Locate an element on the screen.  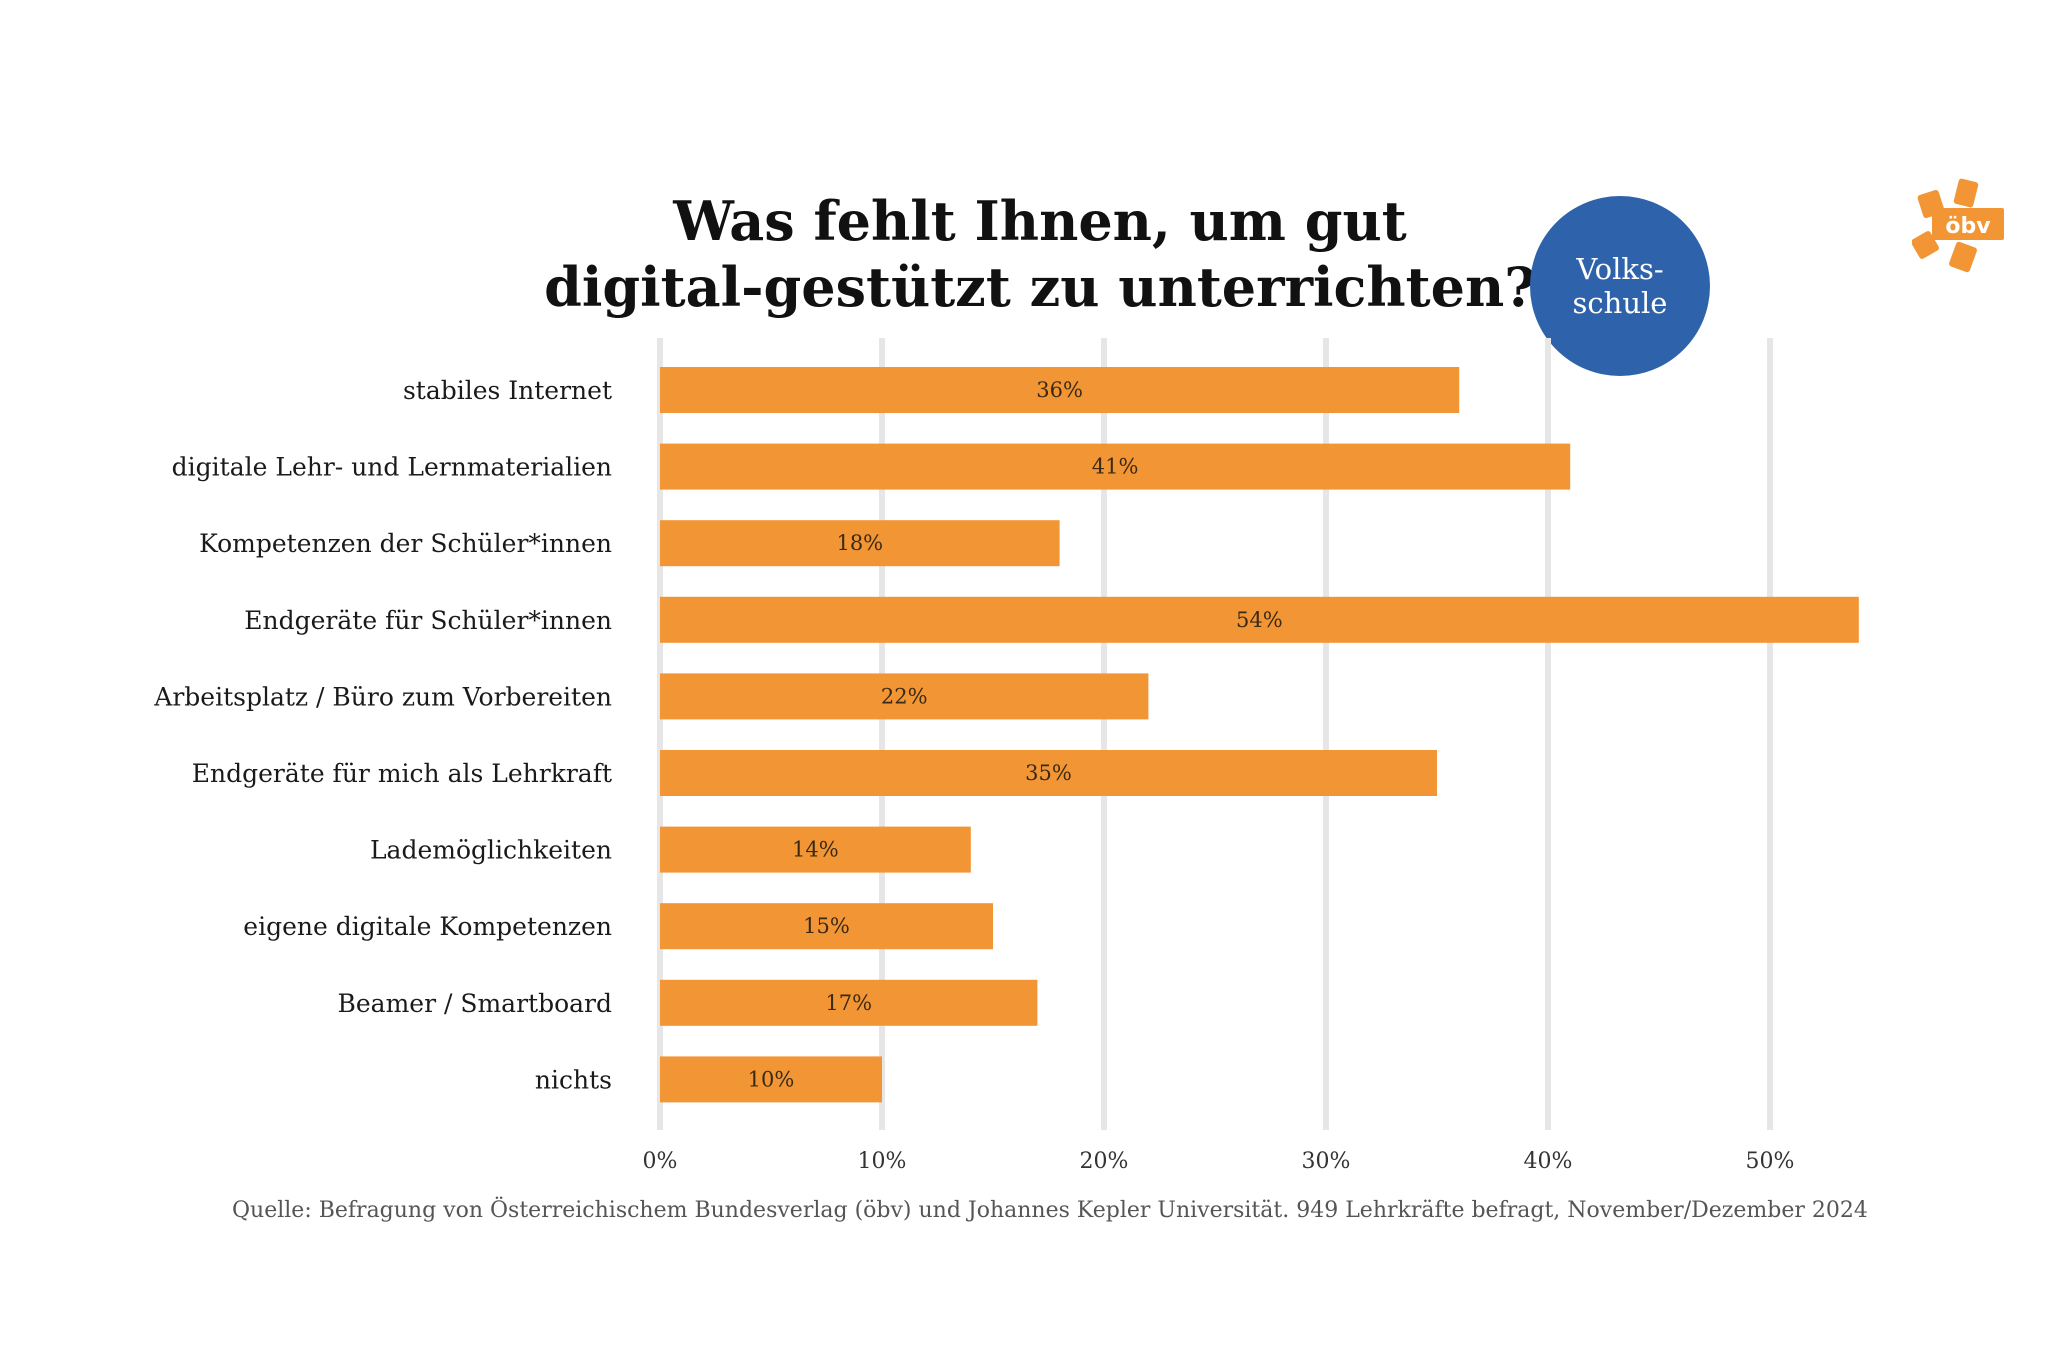
category-label: digitale Lehr- und Lernmaterialien is located at coordinates (392, 467).